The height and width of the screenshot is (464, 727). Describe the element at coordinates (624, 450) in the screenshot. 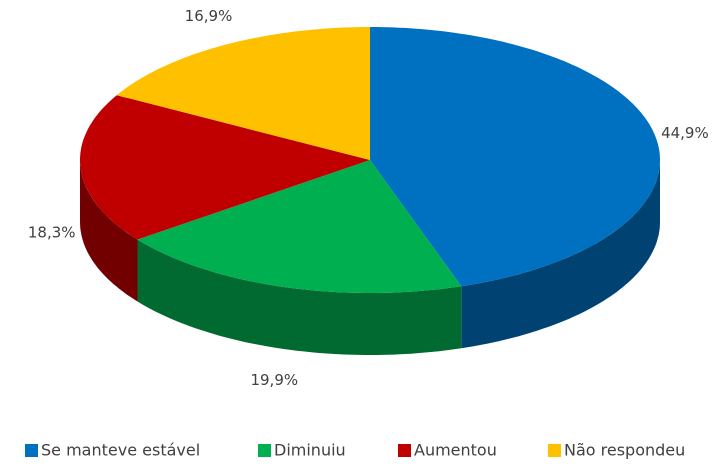

I see `legend-label: Não respondeu` at that location.